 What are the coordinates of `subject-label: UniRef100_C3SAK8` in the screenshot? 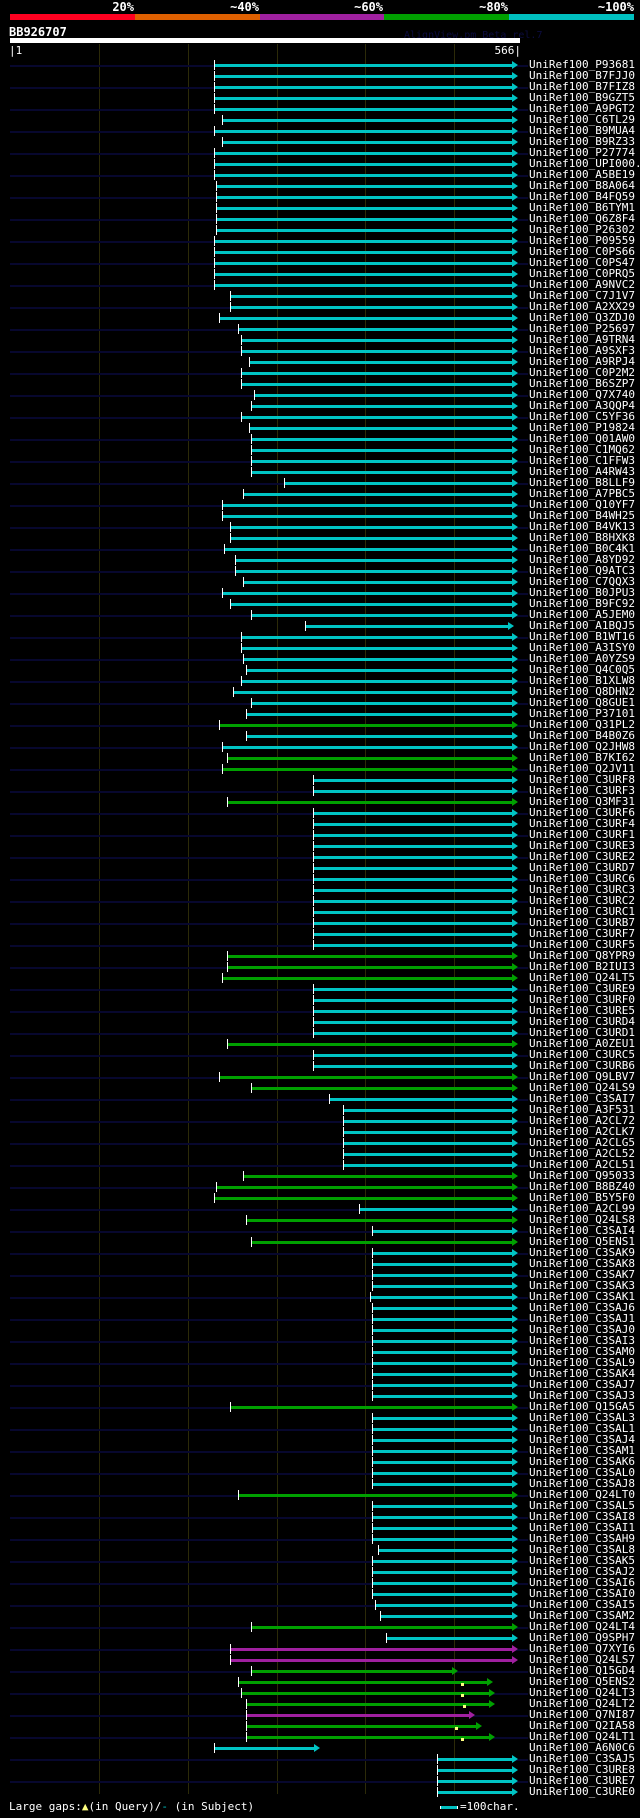 It's located at (582, 1263).